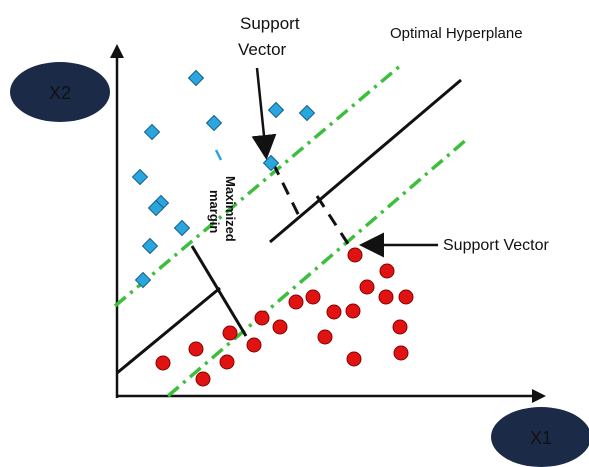 The height and width of the screenshot is (467, 589). Describe the element at coordinates (334, 223) in the screenshot. I see `support-vector-dashed-lower` at that location.